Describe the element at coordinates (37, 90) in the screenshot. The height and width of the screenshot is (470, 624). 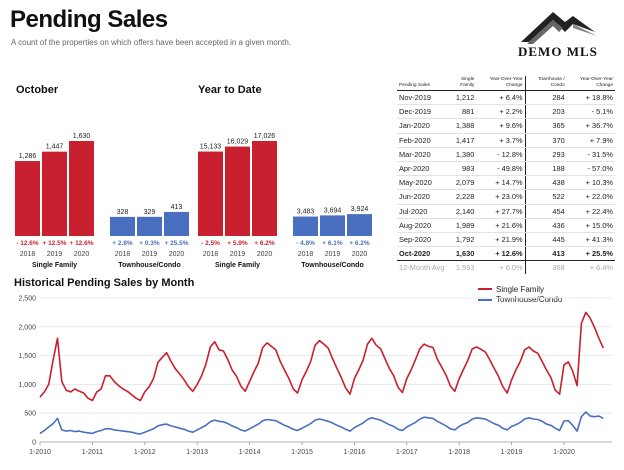
I see `october-title: October` at that location.